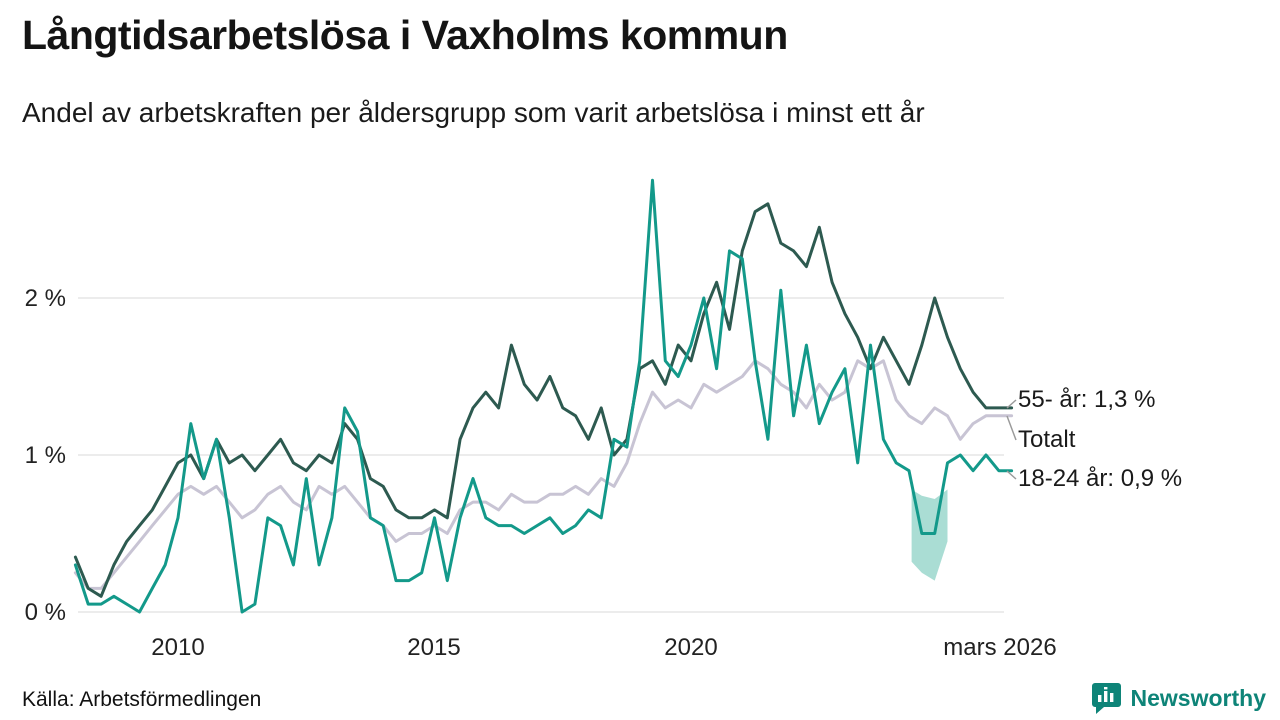  What do you see at coordinates (1100, 478) in the screenshot?
I see `series-label-18-24: 18-24 år: 0,9 %` at bounding box center [1100, 478].